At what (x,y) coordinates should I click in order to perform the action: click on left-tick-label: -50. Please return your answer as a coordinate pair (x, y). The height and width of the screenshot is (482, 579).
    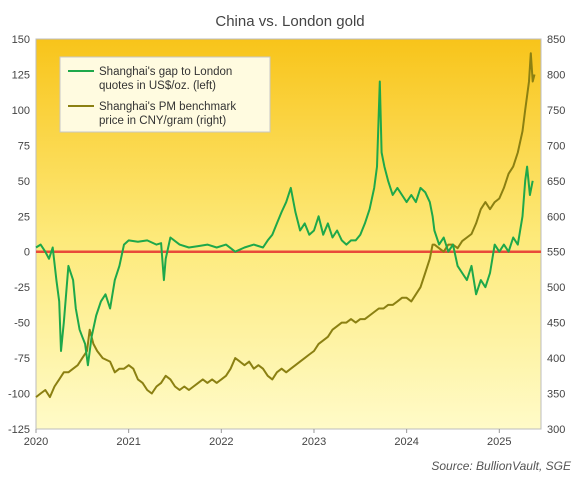
    Looking at the image, I should click on (22, 324).